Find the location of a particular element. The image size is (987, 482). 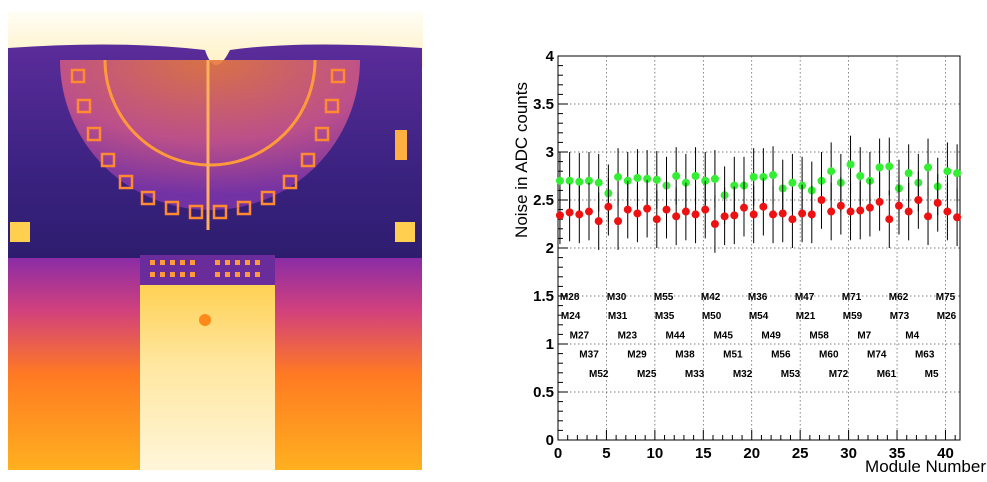

y-tick-label: 0 is located at coordinates (550, 440).